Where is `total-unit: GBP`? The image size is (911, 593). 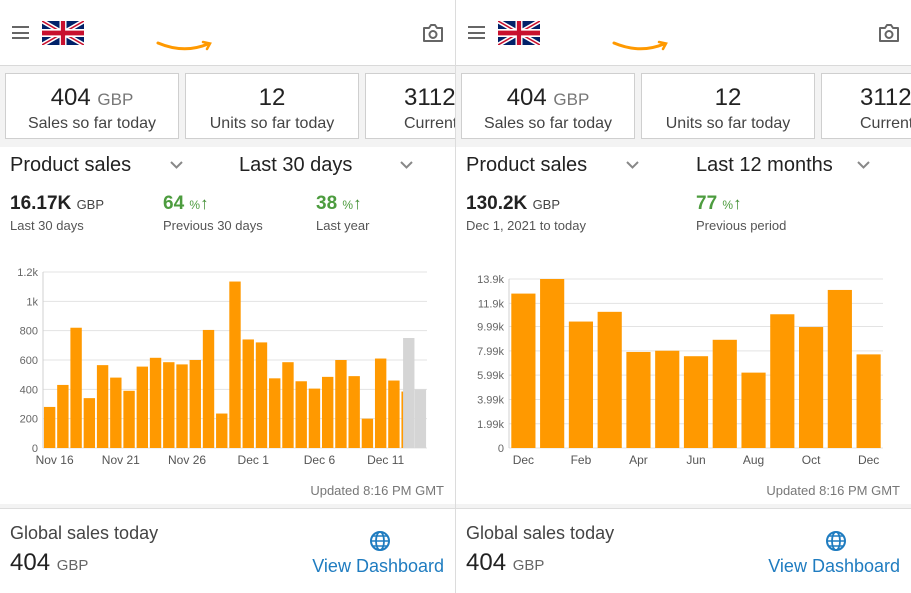 total-unit: GBP is located at coordinates (90, 204).